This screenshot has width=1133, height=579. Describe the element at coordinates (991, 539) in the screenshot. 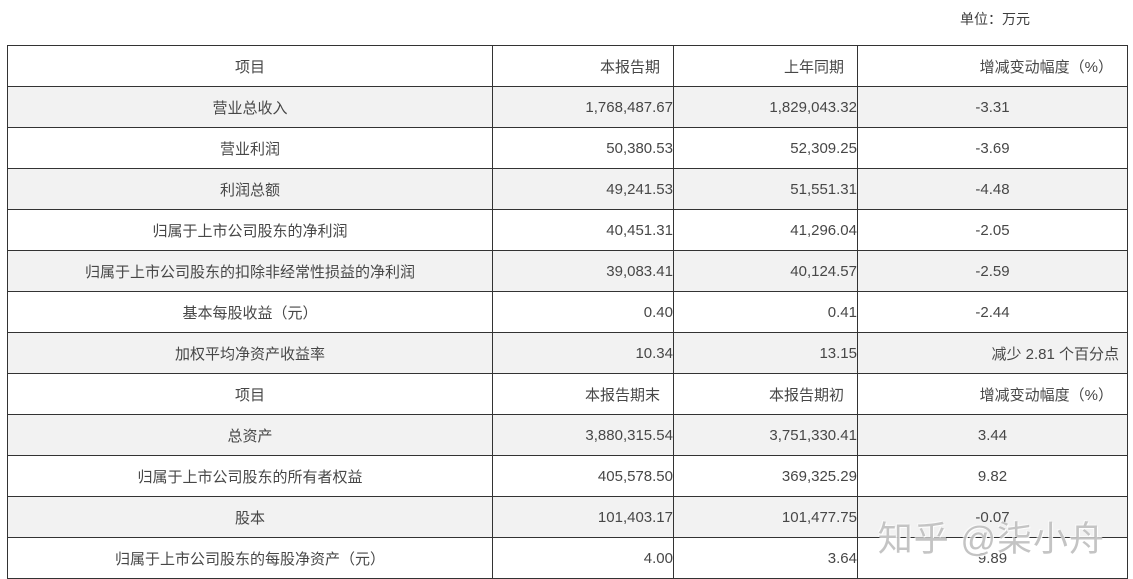

I see `zhihu-watermark: 知乎 @柒小舟` at that location.